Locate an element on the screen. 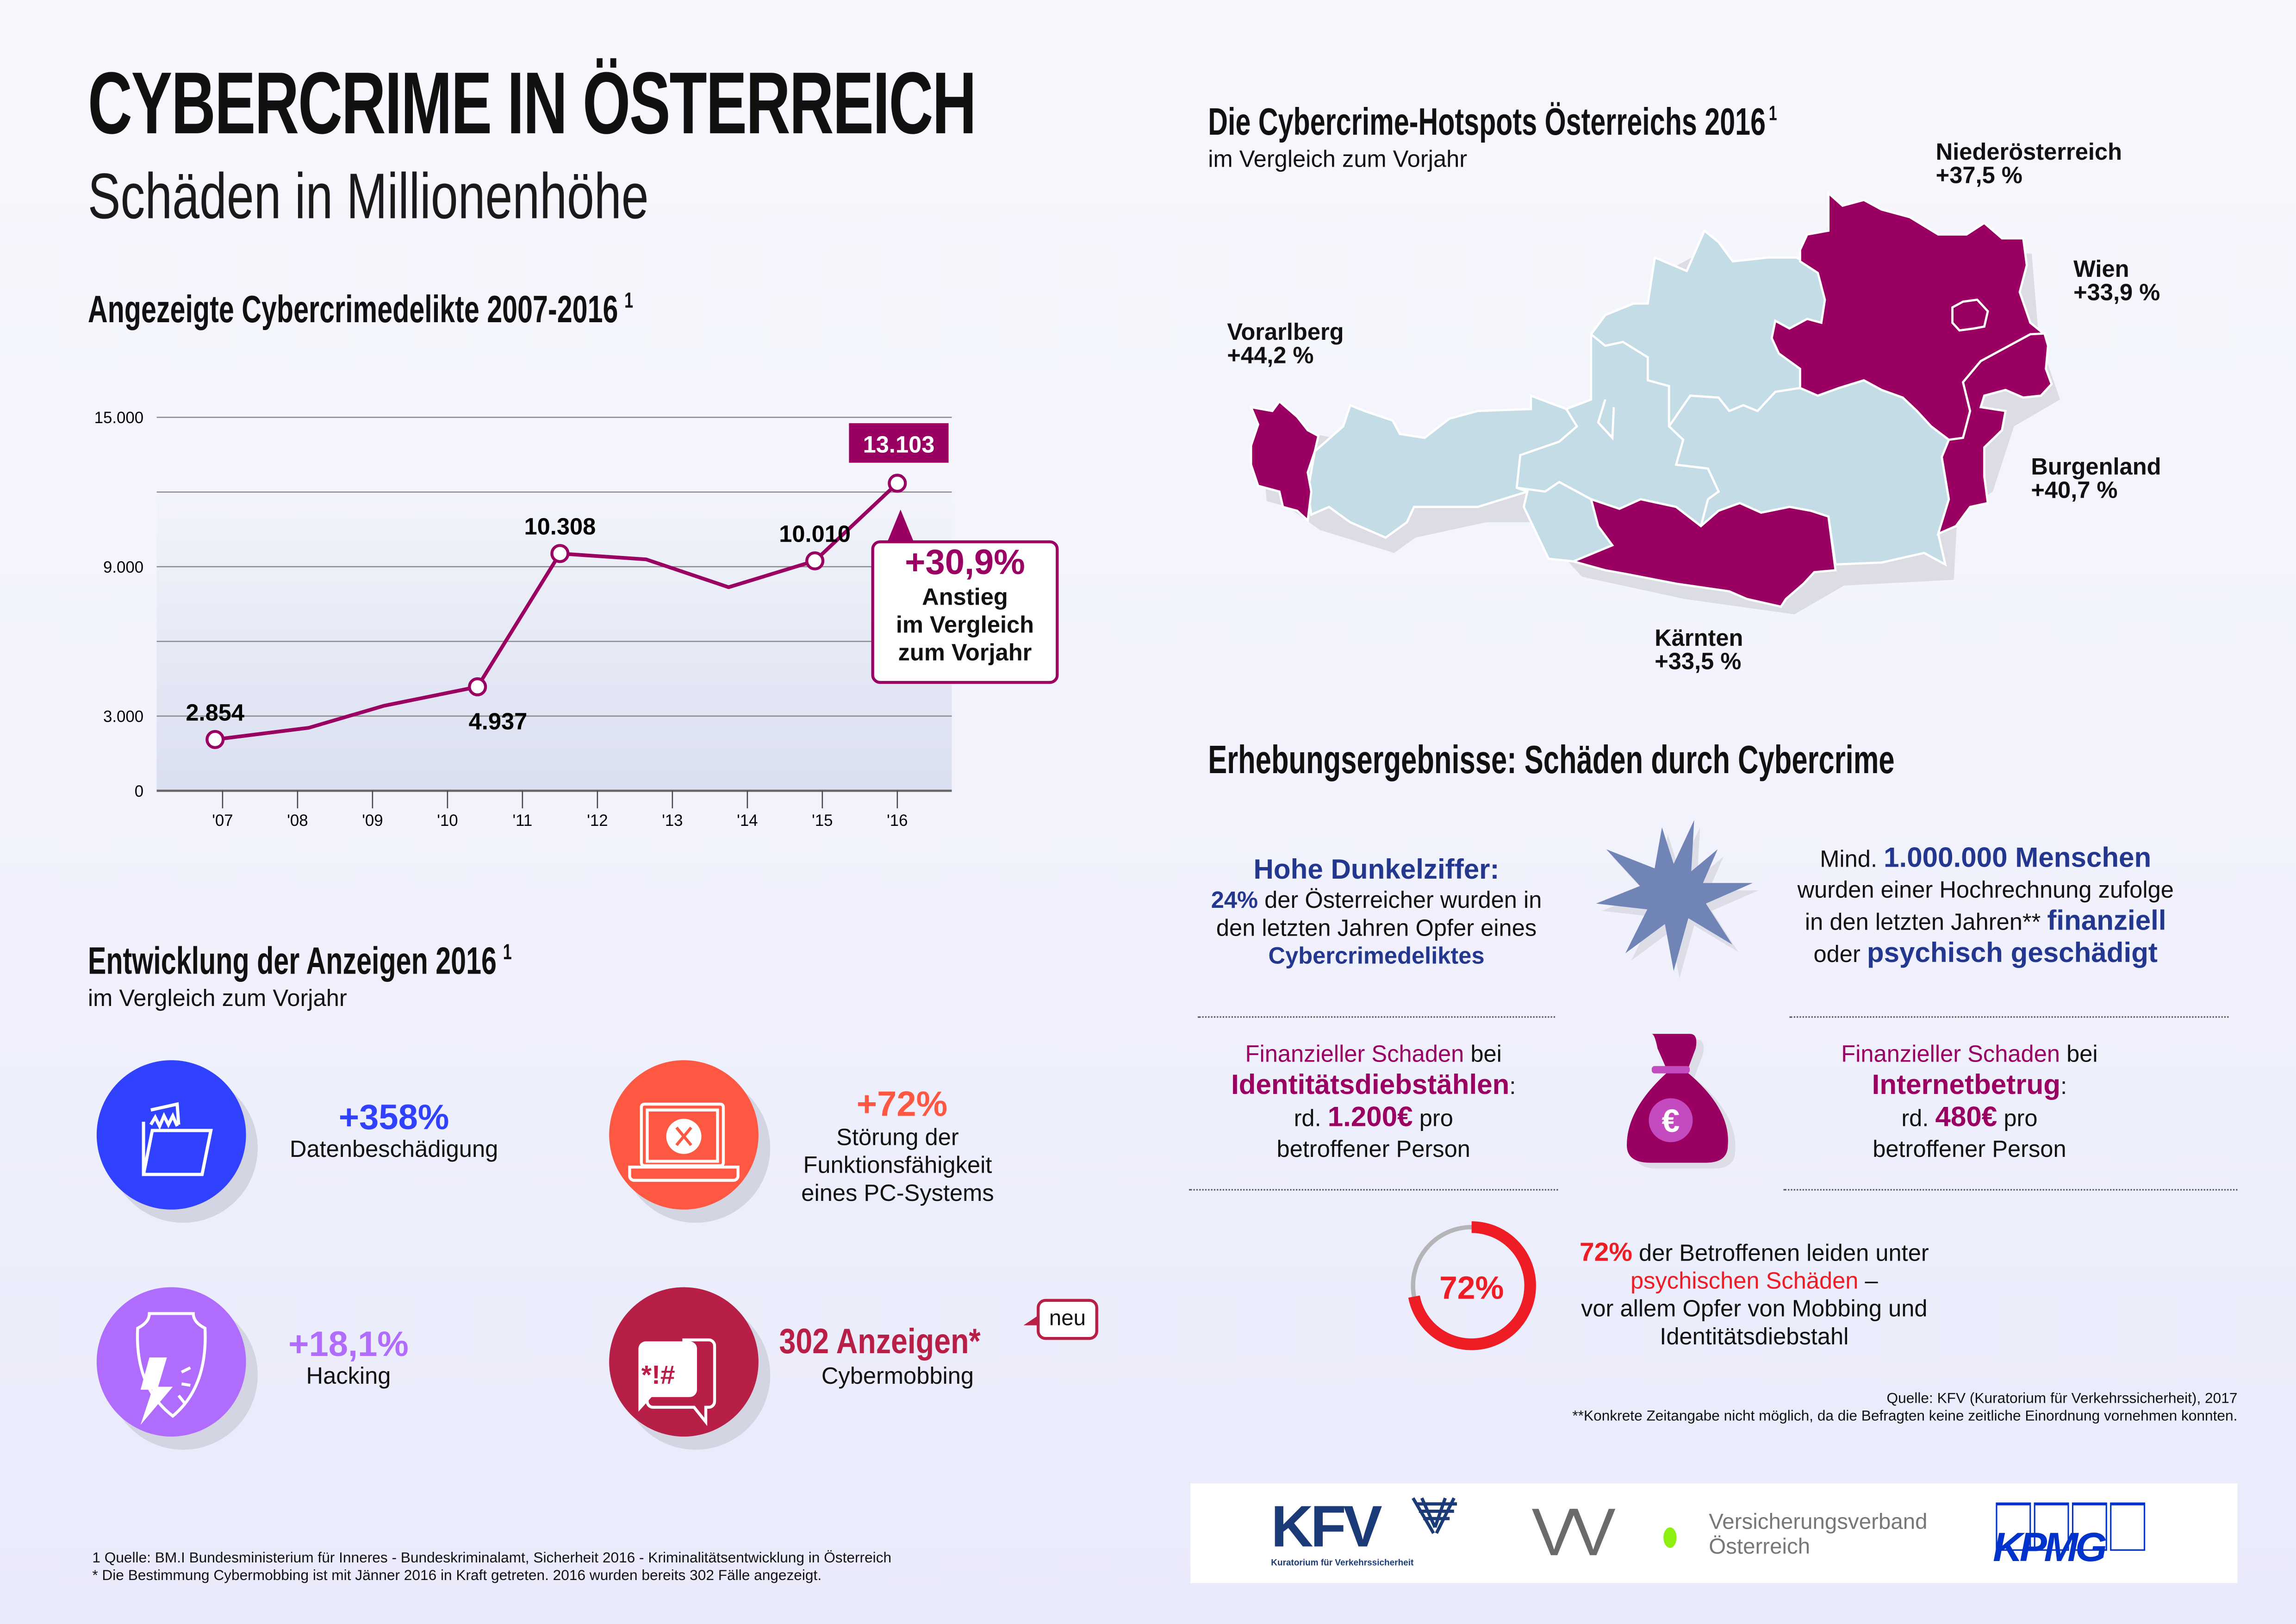 The image size is (2296, 1624). callout-value: +30,9% is located at coordinates (965, 563).